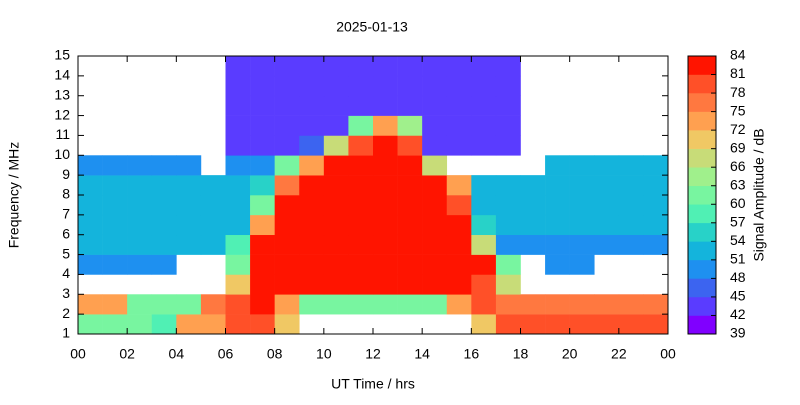 This screenshot has height=405, width=800. I want to click on x-tick-label: 18, so click(521, 354).